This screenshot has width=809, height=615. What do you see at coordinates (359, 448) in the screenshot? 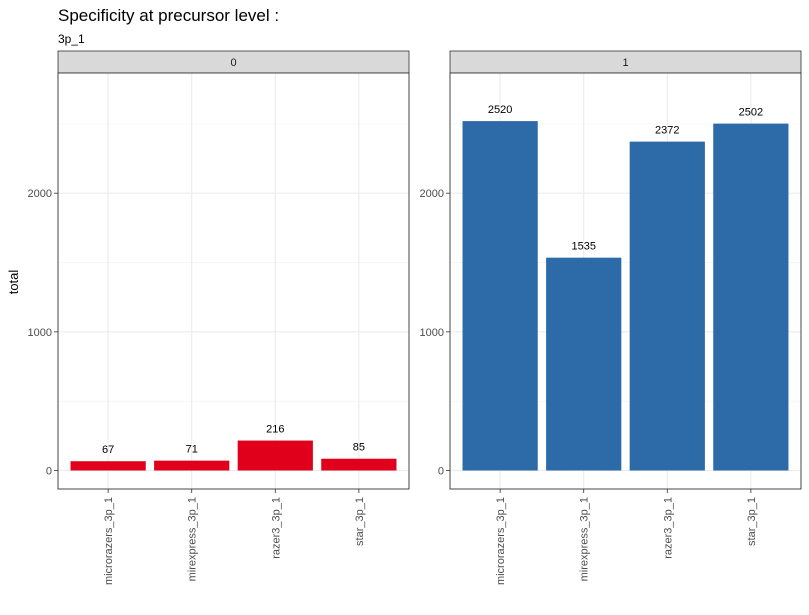
I see `bar-value-label: 85` at bounding box center [359, 448].